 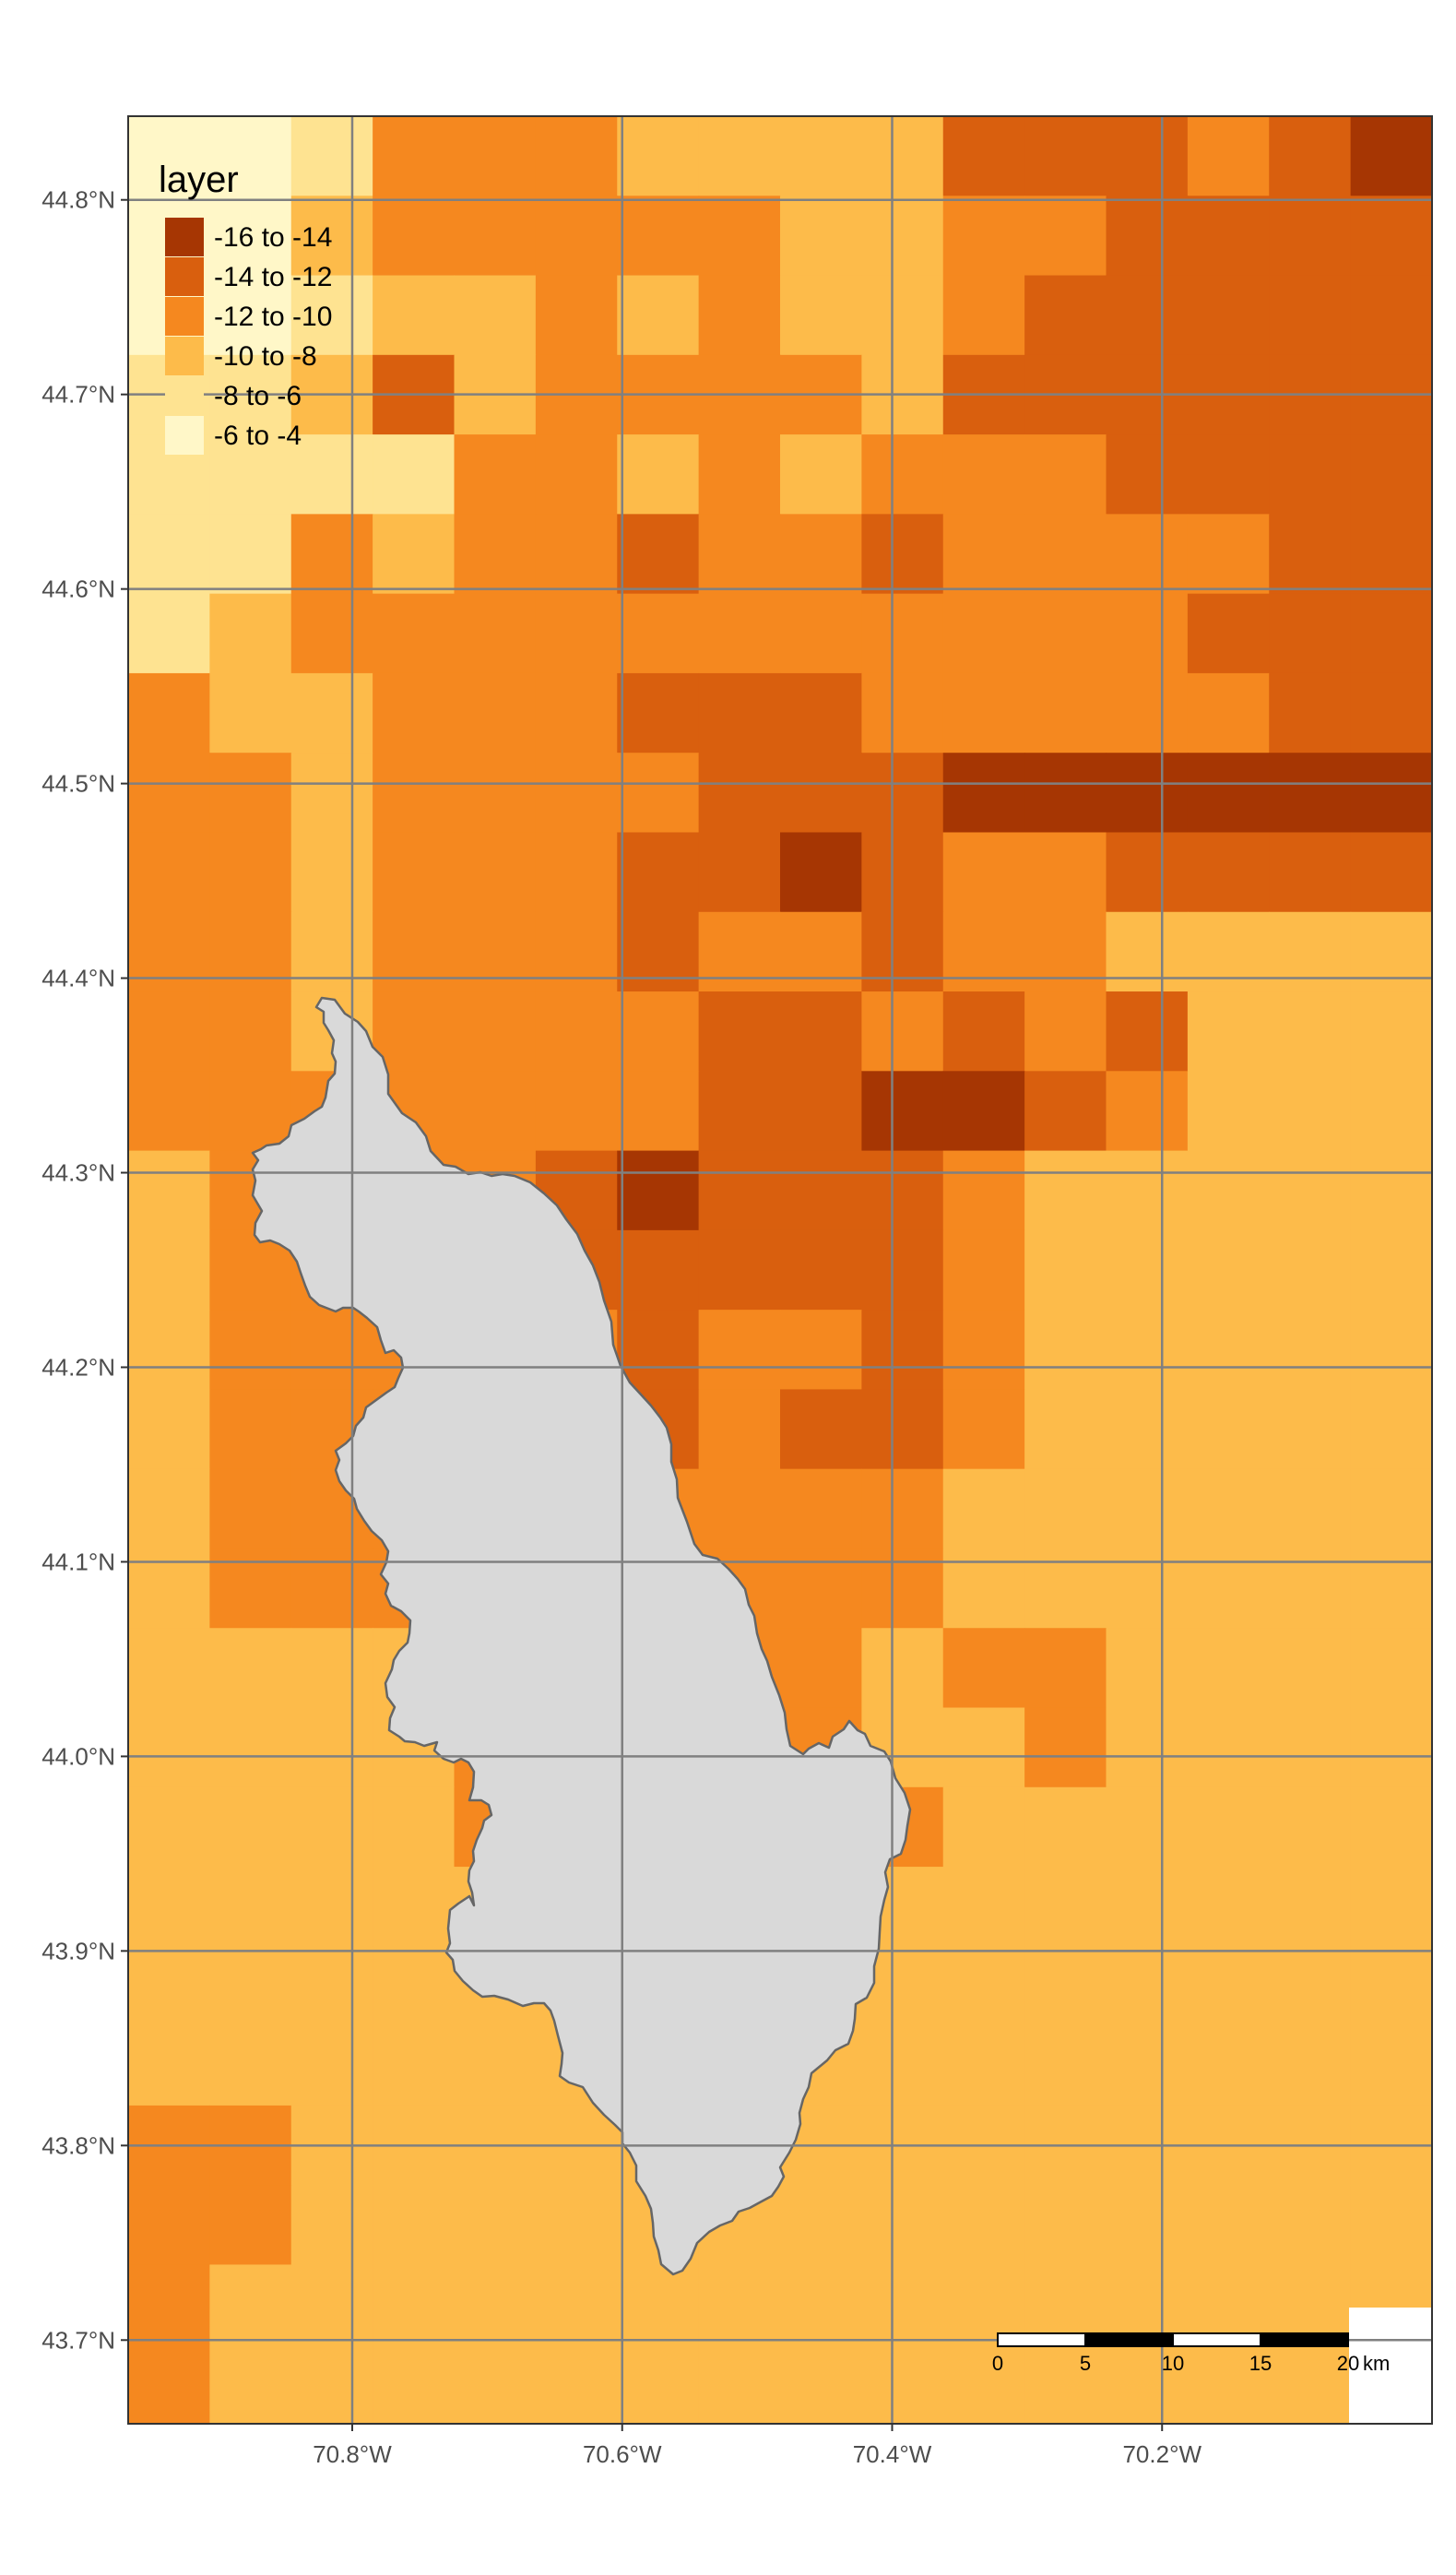 What do you see at coordinates (1161, 2454) in the screenshot?
I see `x-tick-label: 70.2°W` at bounding box center [1161, 2454].